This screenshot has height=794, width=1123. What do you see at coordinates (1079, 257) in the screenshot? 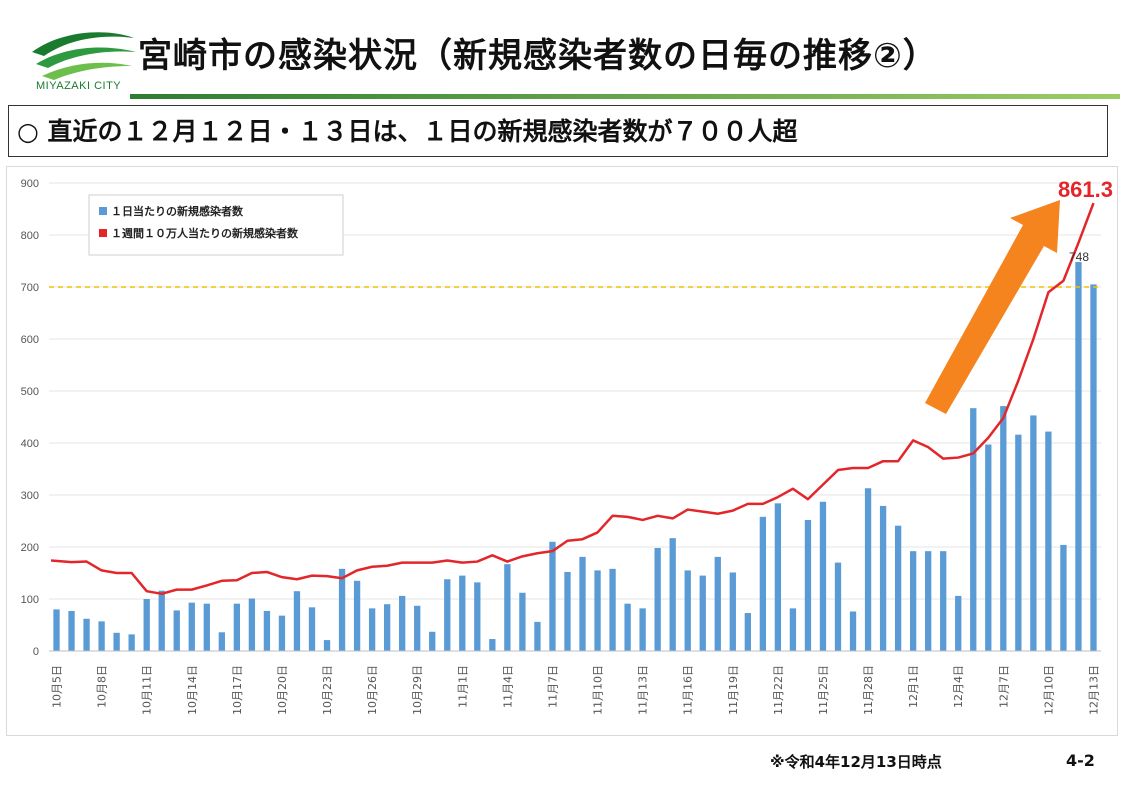
I see `peak-bar-label: 748` at bounding box center [1079, 257].